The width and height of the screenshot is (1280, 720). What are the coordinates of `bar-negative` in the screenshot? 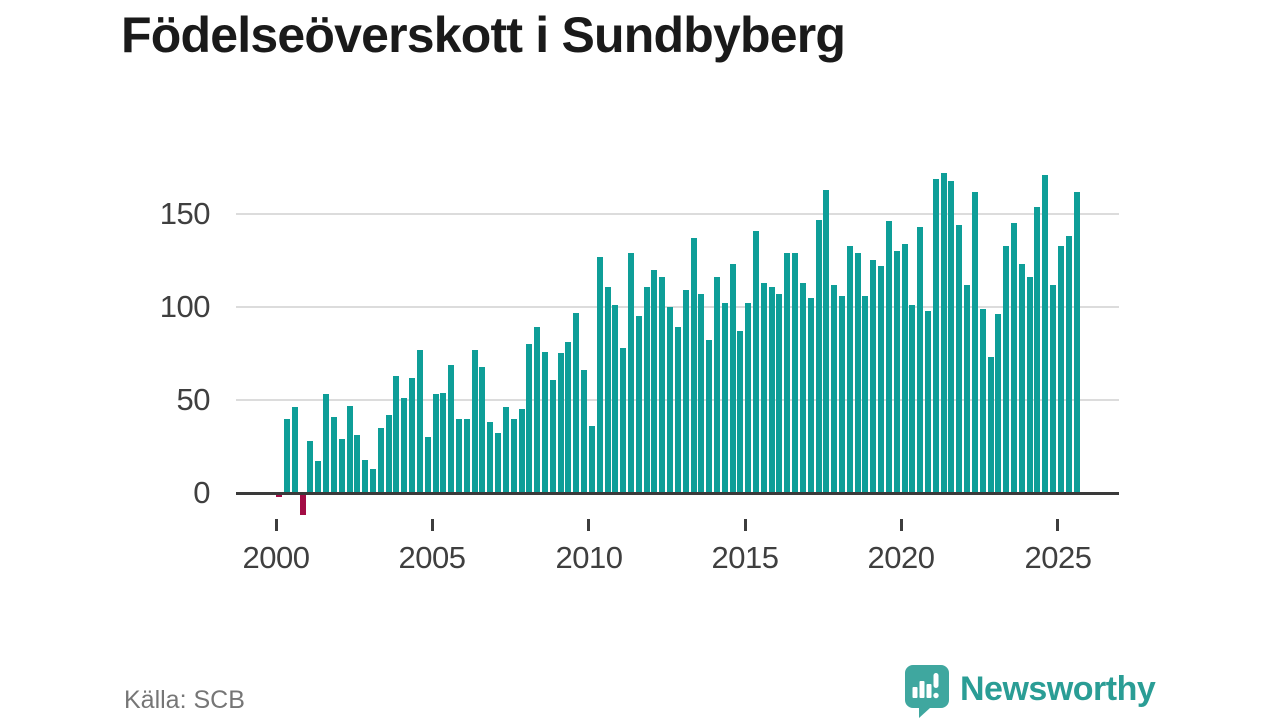 It's located at (303, 504).